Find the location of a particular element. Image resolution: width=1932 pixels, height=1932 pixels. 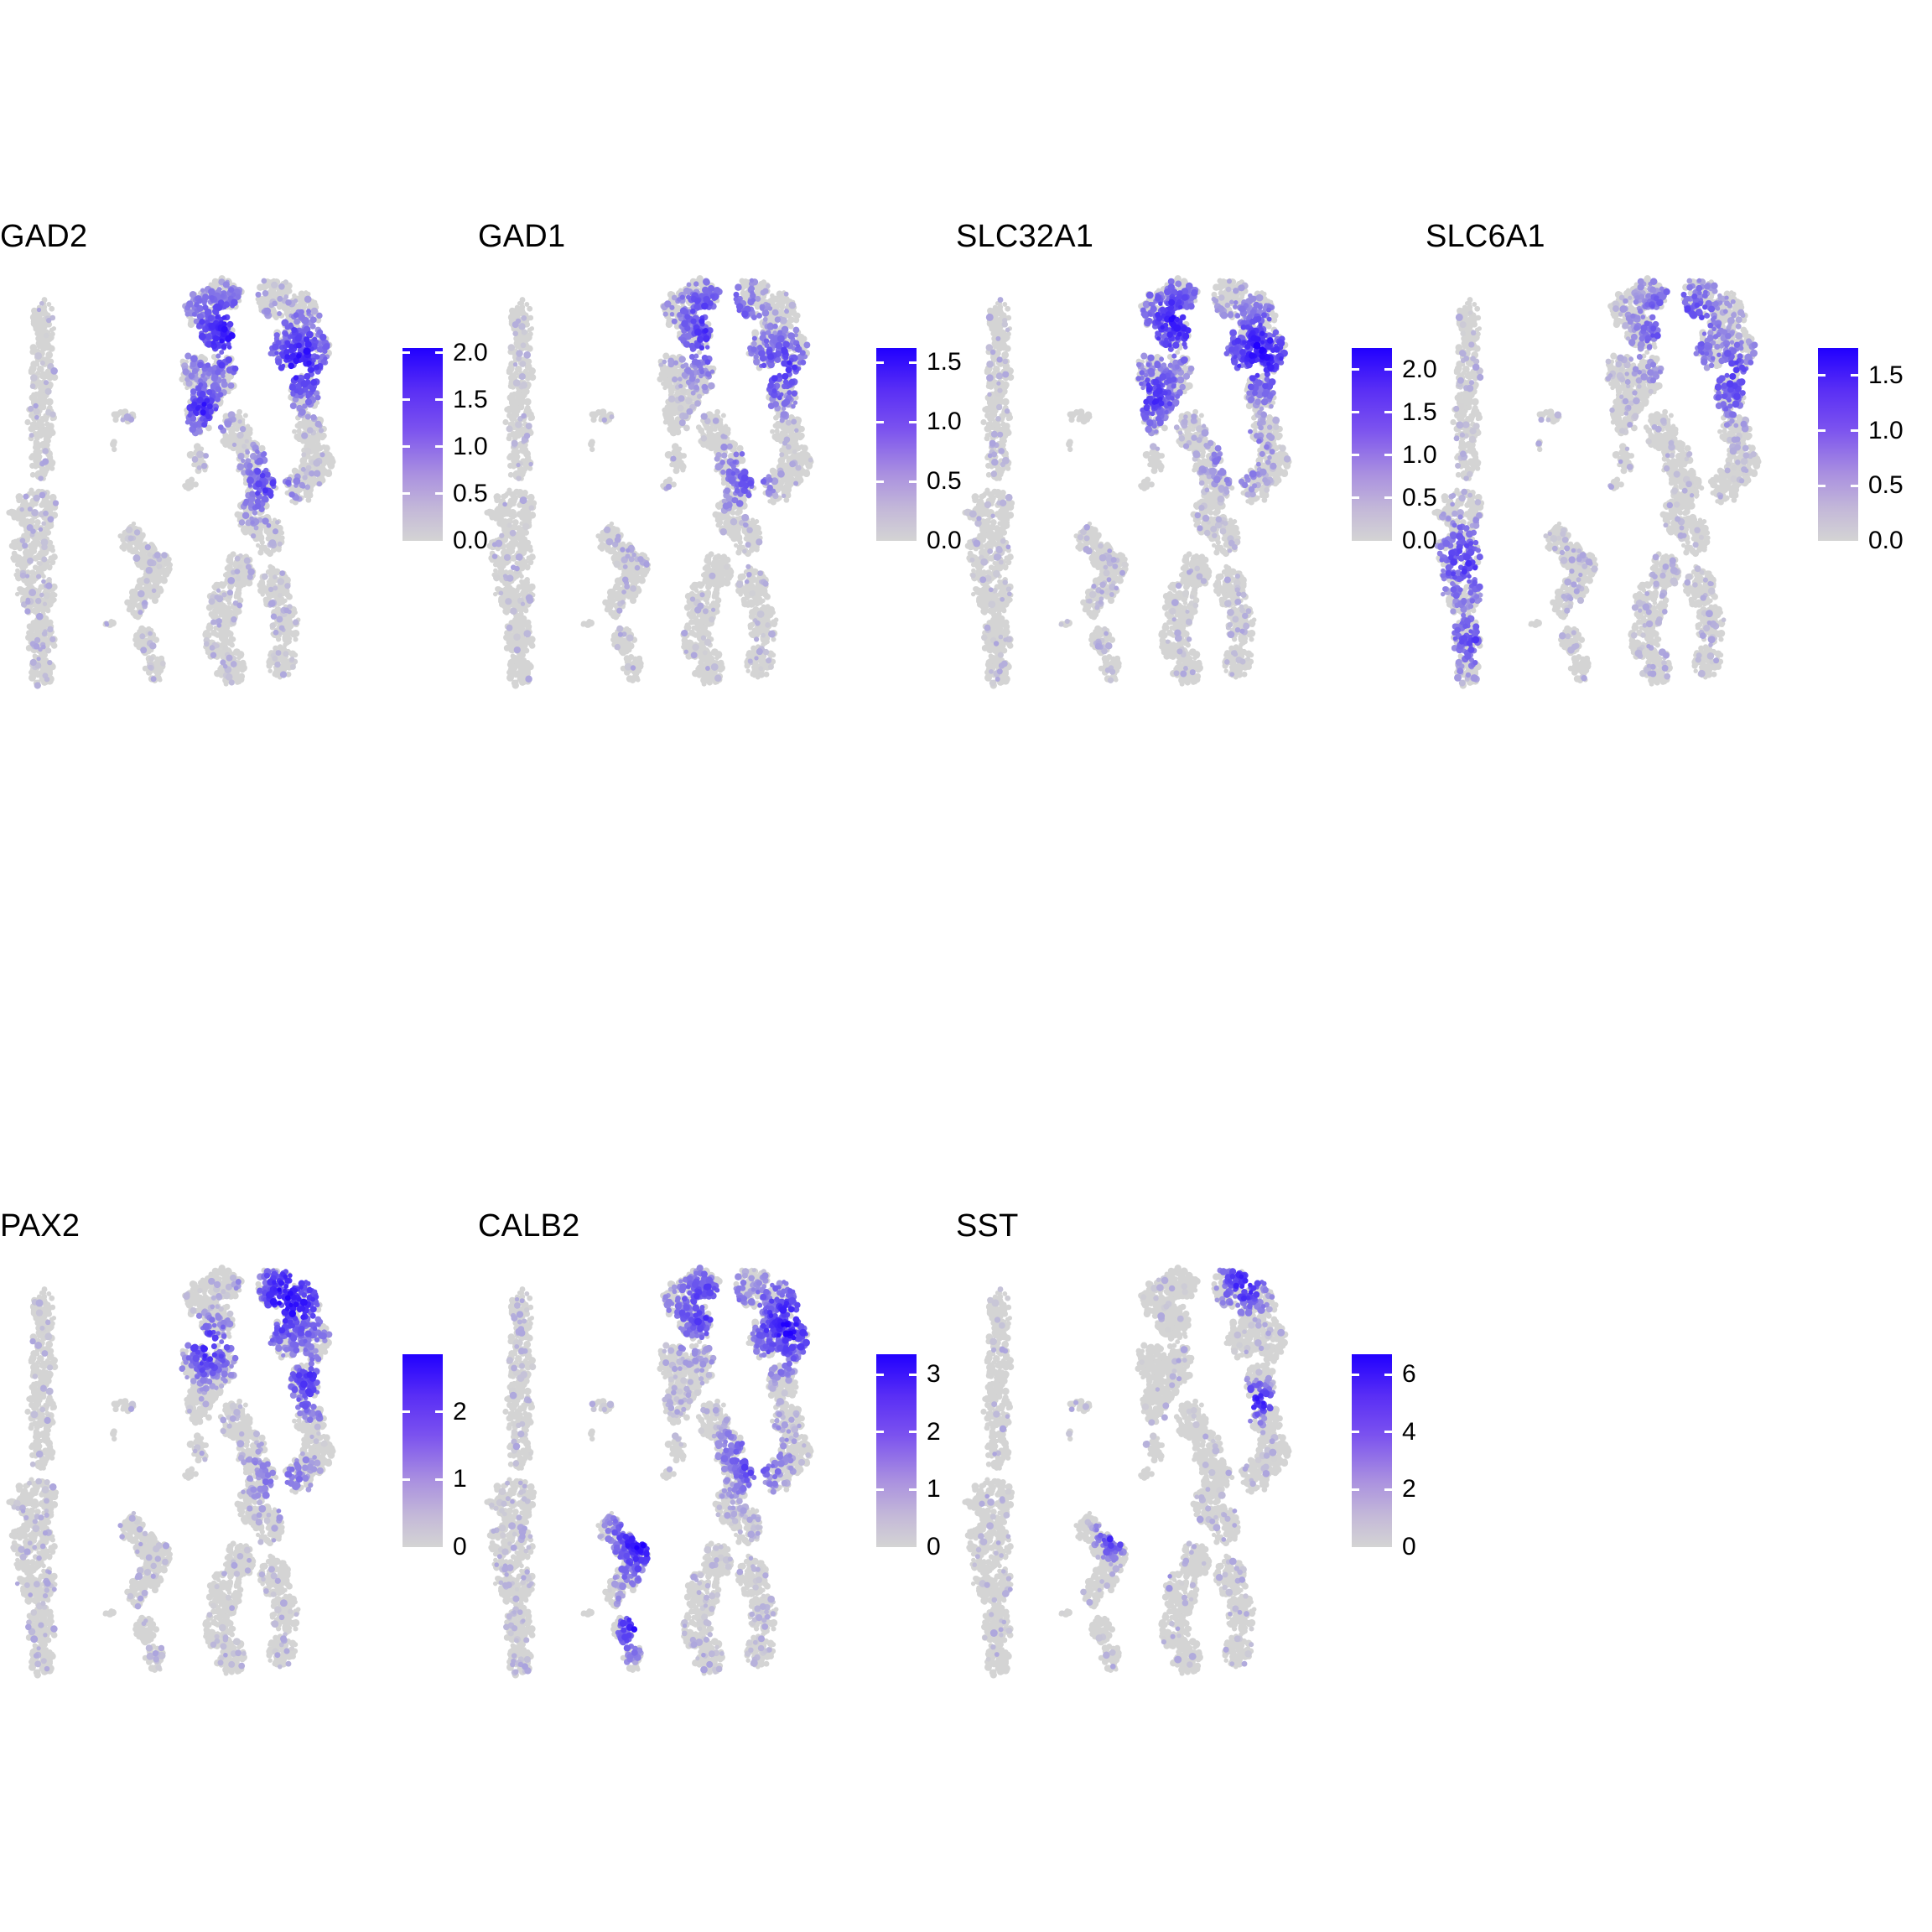

umap-scatter-gad2 is located at coordinates (182, 478).